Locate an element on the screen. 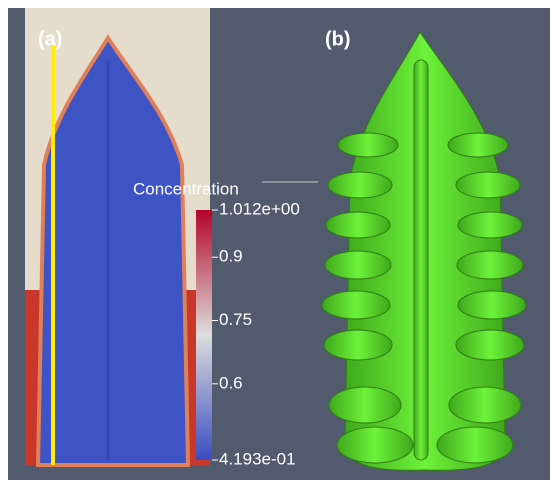 This screenshot has width=558, height=488. tick-label: 0.9 is located at coordinates (231, 256).